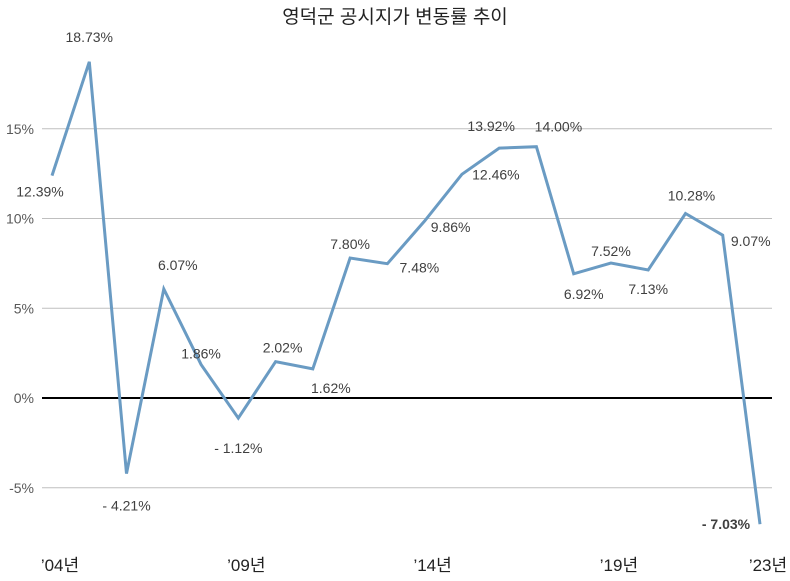  What do you see at coordinates (24, 398) in the screenshot?
I see `y-tick-label: 0%` at bounding box center [24, 398].